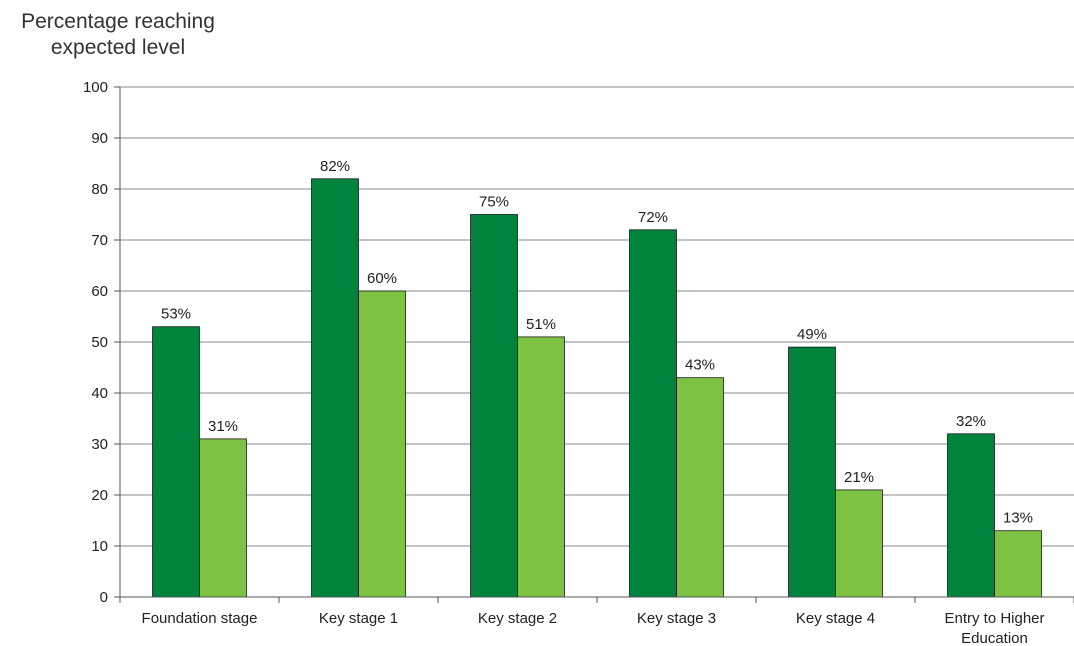  Describe the element at coordinates (99, 393) in the screenshot. I see `y-tick-label: 40` at that location.